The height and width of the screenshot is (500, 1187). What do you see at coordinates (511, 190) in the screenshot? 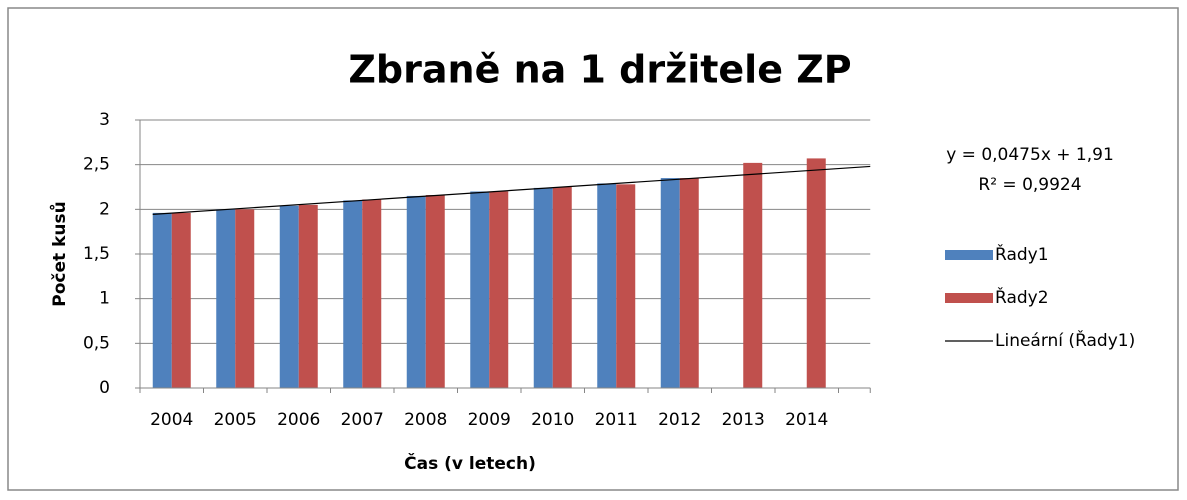
I see `trendline` at bounding box center [511, 190].